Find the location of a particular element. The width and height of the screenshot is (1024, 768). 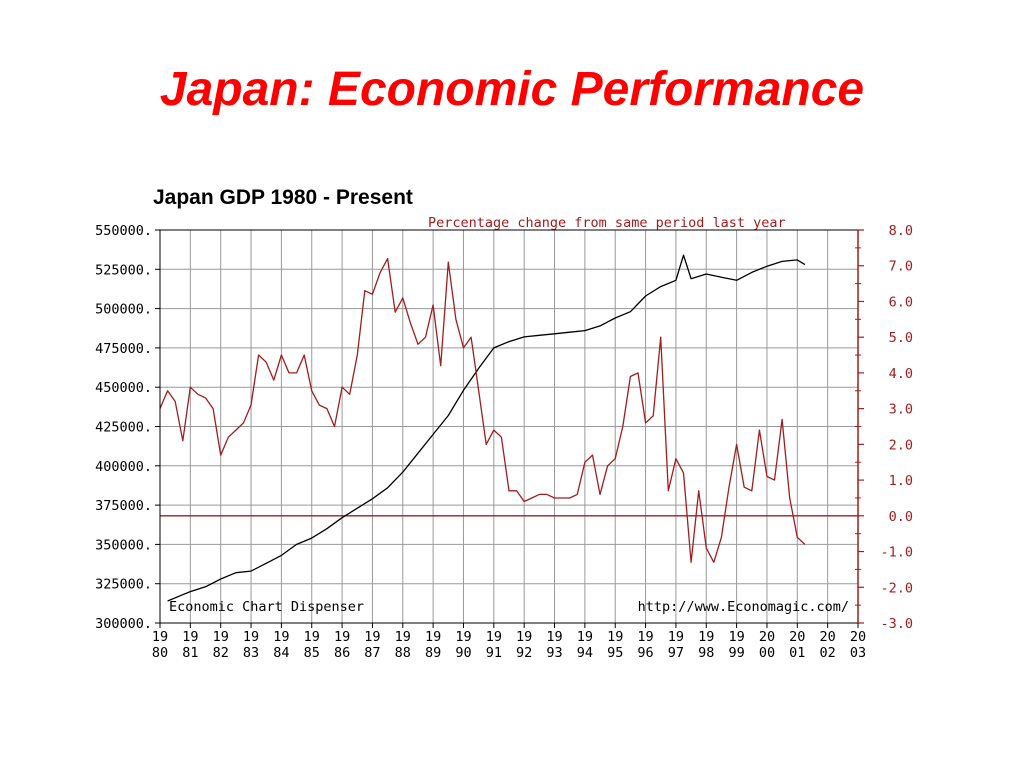

left-tick-label: 300000. is located at coordinates (123, 624).